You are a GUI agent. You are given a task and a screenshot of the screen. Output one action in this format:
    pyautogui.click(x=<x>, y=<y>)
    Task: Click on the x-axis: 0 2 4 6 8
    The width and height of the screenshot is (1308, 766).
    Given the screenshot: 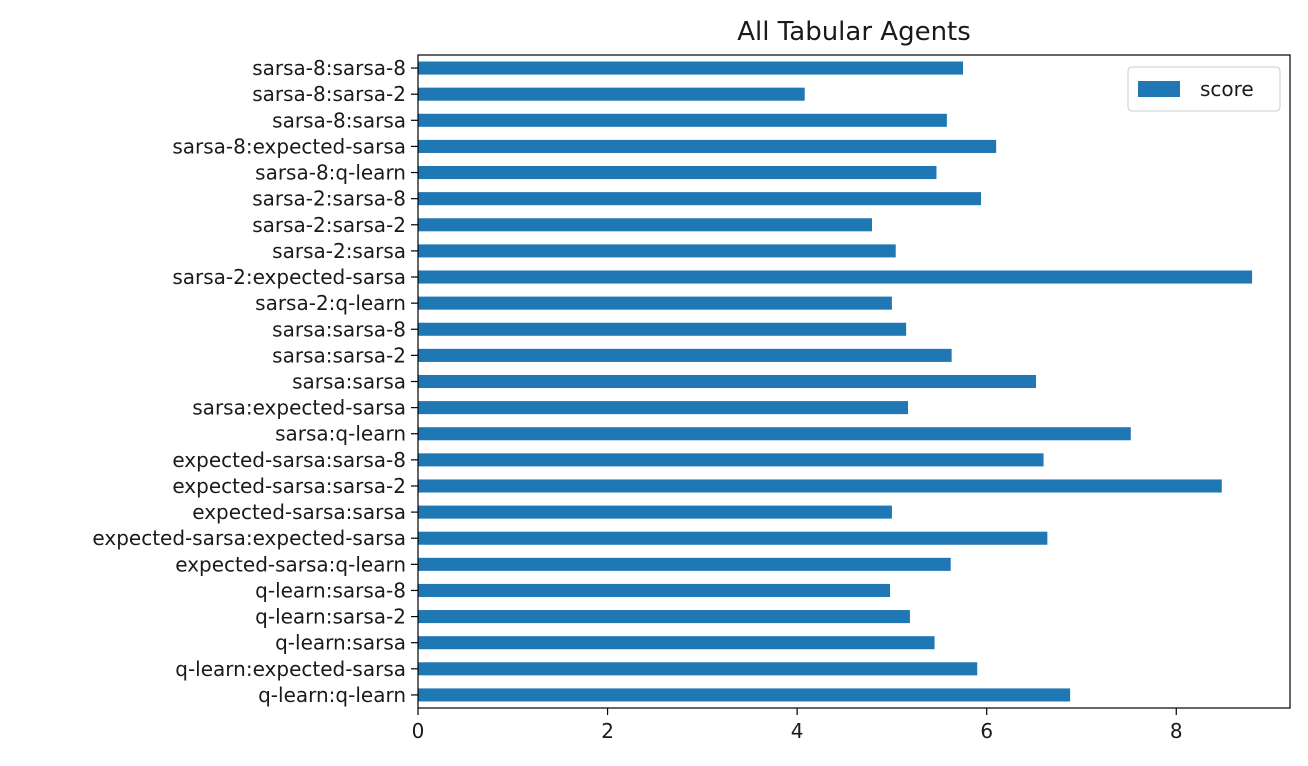 What is the action you would take?
    pyautogui.click(x=797, y=725)
    